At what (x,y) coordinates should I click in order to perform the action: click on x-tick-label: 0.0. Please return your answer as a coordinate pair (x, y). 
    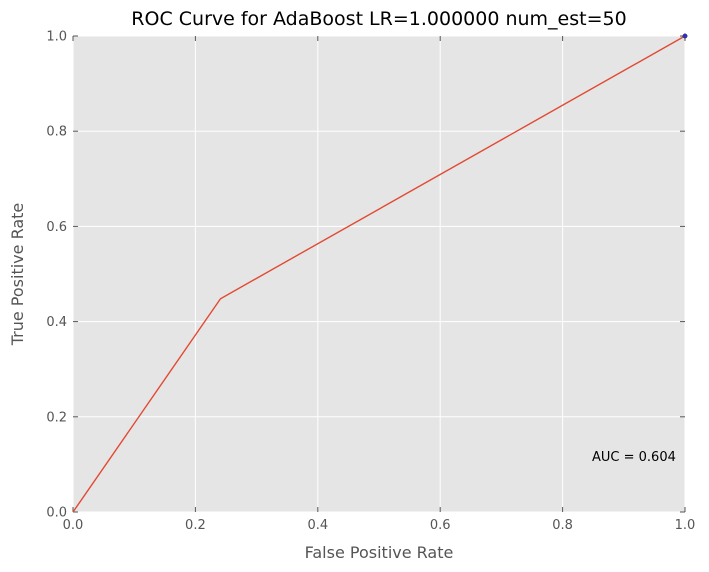
    Looking at the image, I should click on (73, 525).